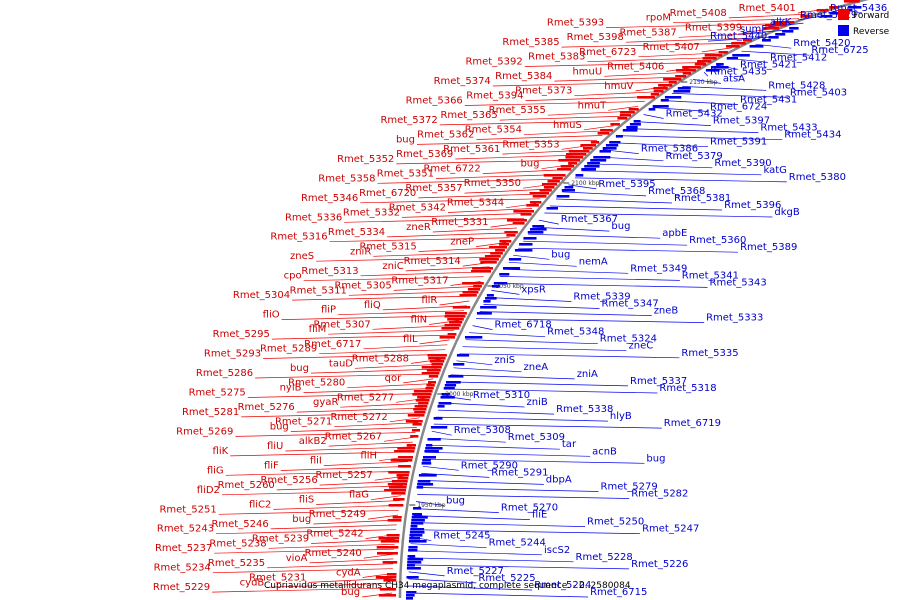  I want to click on forward-gene-label: fliR, so click(429, 300).